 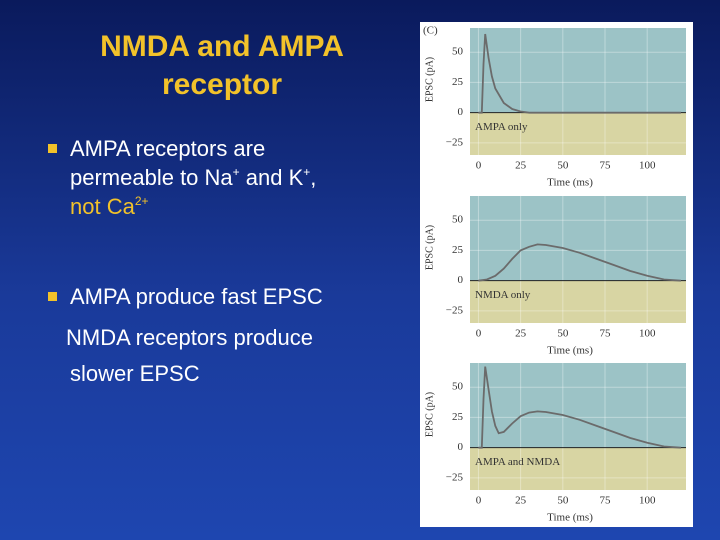 I want to click on annotation: NMDA only, so click(x=503, y=295).